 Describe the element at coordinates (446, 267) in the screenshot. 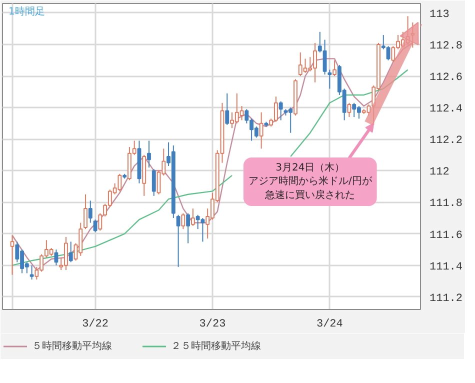

I see `y-tick-label: 111.4` at that location.